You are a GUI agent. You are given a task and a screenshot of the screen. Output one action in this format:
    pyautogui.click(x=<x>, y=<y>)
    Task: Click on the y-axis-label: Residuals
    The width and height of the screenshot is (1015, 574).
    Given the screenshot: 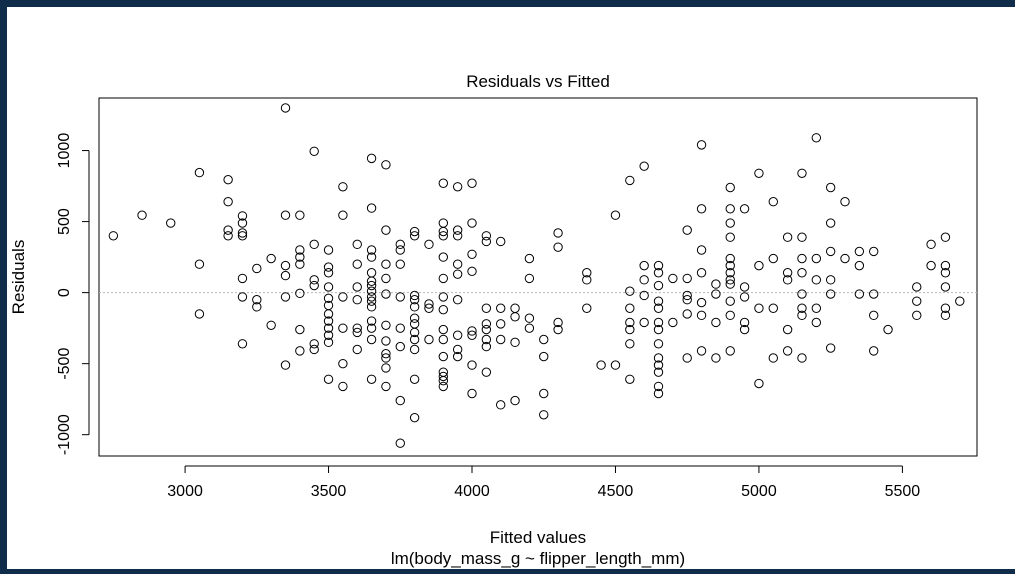 What is the action you would take?
    pyautogui.click(x=18, y=277)
    